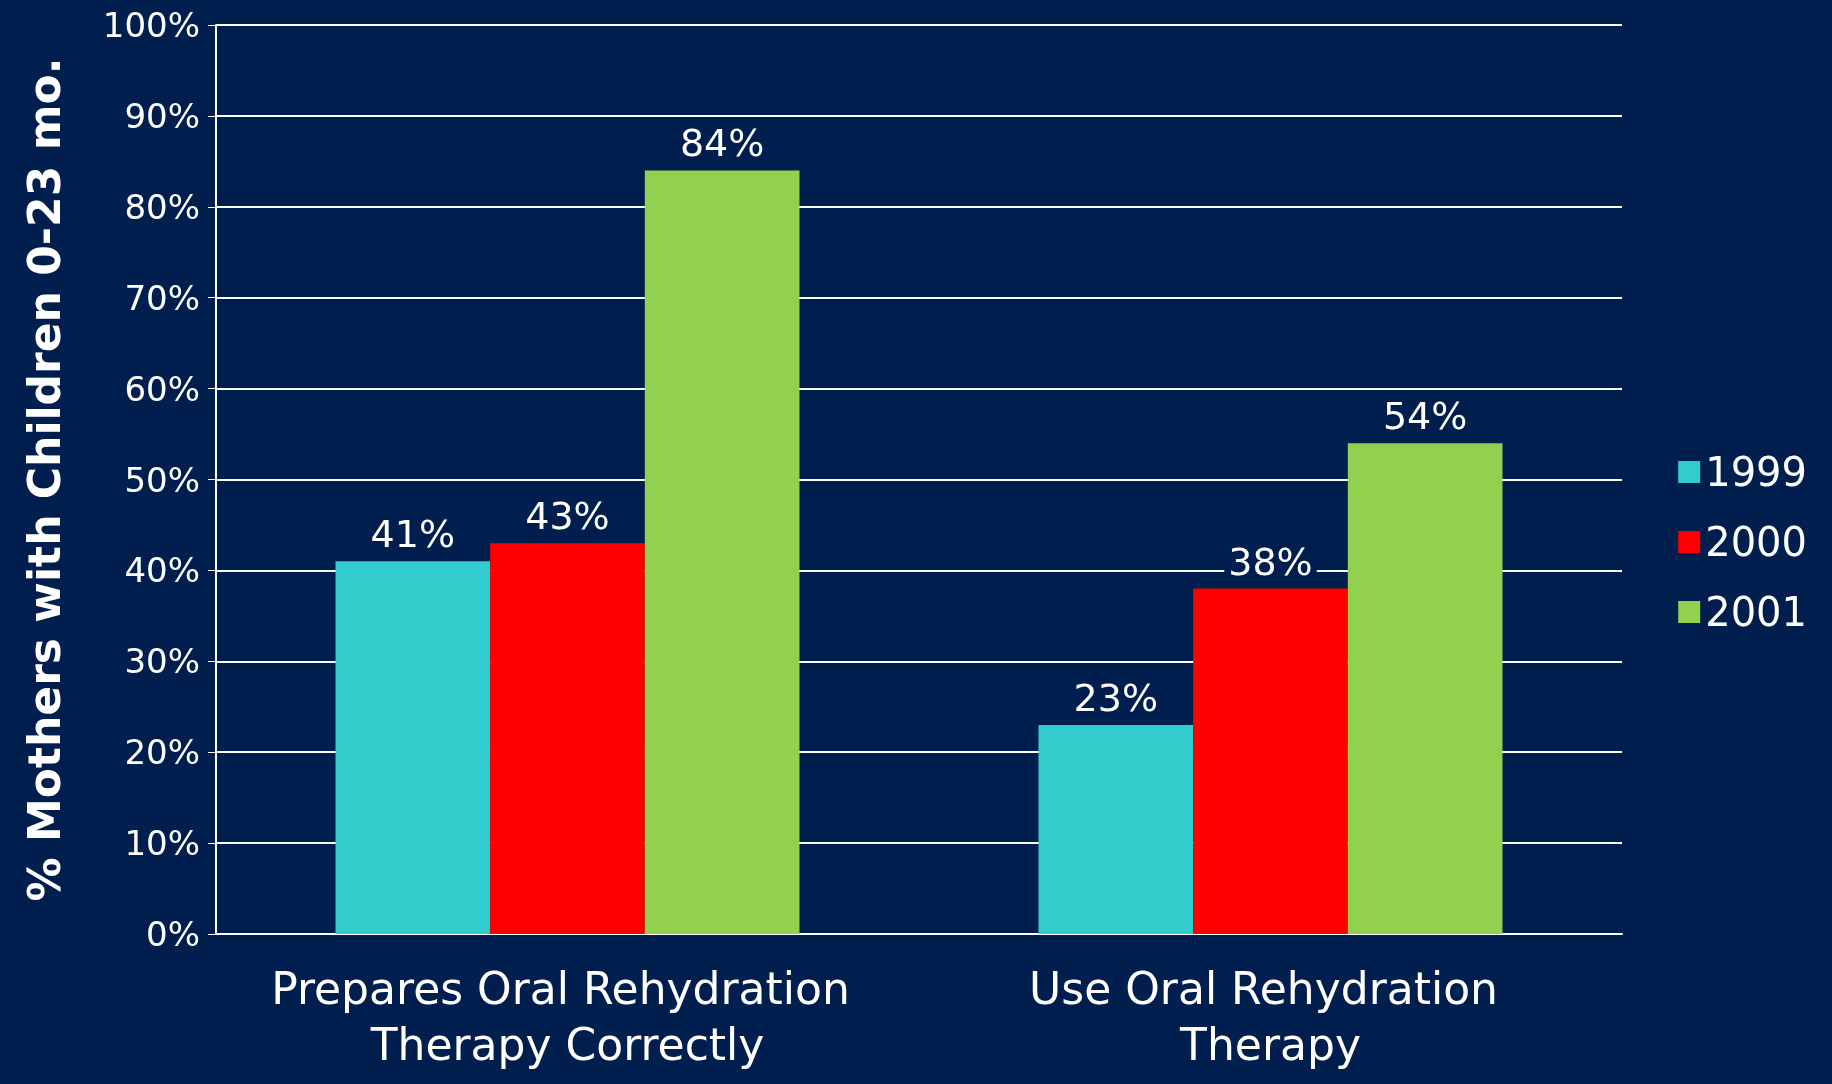 The image size is (1832, 1084). What do you see at coordinates (1756, 542) in the screenshot?
I see `legend-label: 2000` at bounding box center [1756, 542].